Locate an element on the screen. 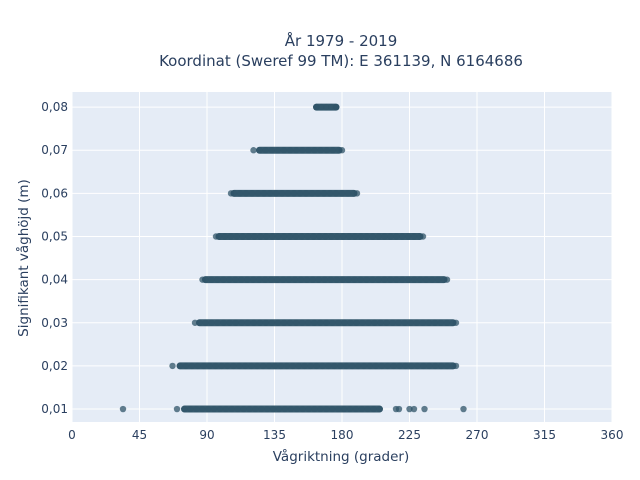  y-tick-label: 0,03 is located at coordinates (54, 323).